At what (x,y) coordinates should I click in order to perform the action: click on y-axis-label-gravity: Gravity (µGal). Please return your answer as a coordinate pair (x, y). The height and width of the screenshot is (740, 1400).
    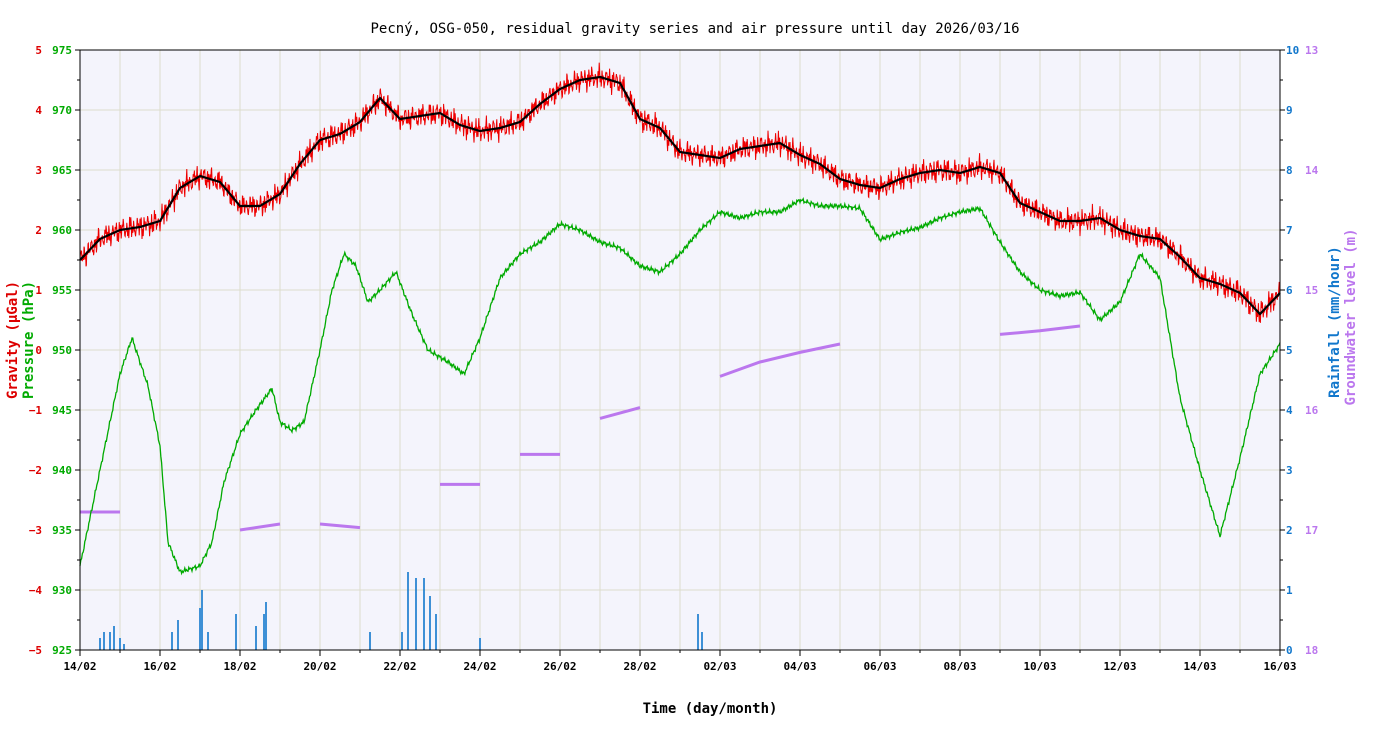
    Looking at the image, I should click on (13, 340).